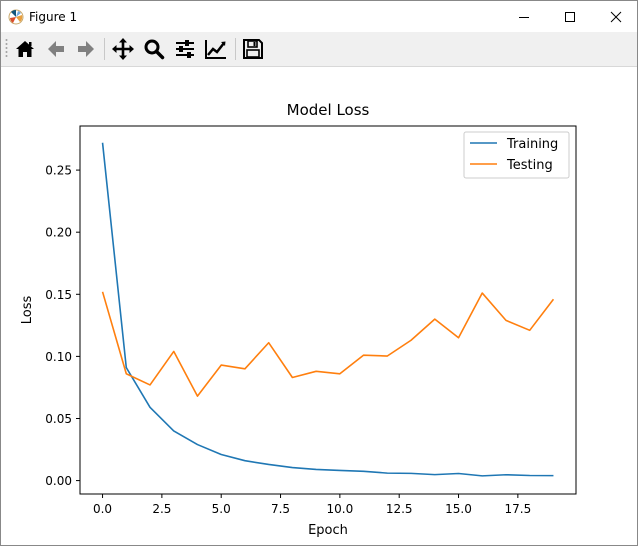 The height and width of the screenshot is (546, 638). Describe the element at coordinates (399, 509) in the screenshot. I see `x-tick-label: 12.5` at that location.